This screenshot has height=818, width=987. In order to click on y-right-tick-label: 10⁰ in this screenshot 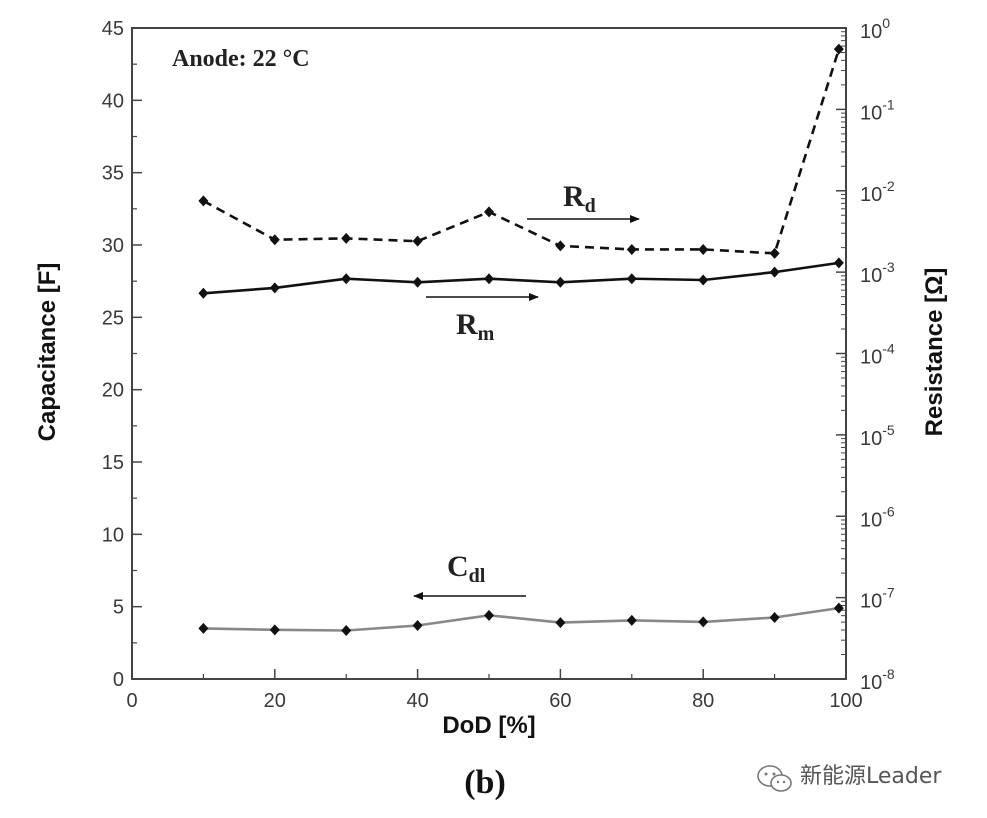, I will do `click(875, 29)`.